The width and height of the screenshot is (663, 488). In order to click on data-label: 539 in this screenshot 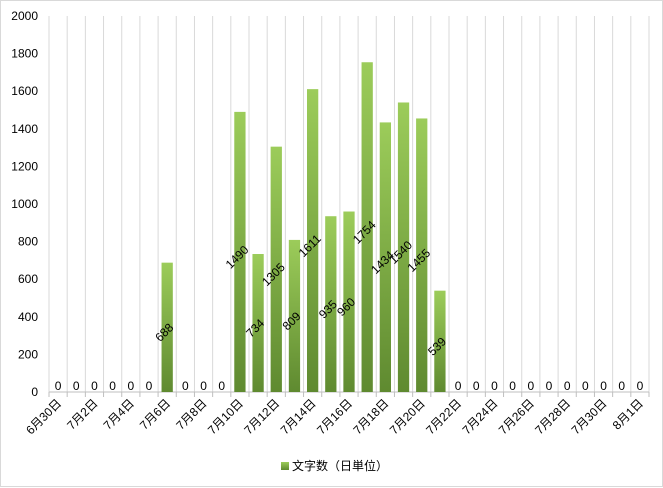, I will do `click(437, 346)`.